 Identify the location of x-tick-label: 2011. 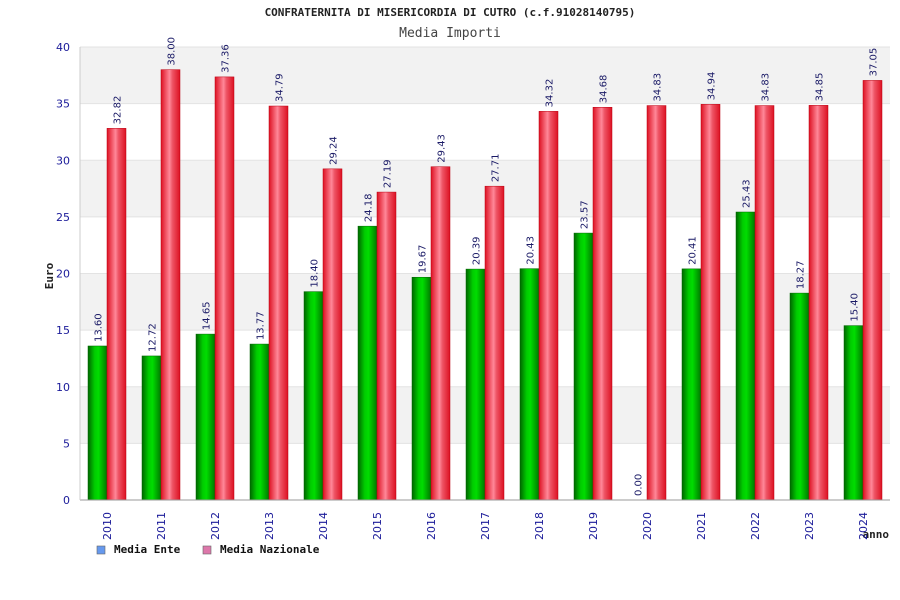
(161, 526).